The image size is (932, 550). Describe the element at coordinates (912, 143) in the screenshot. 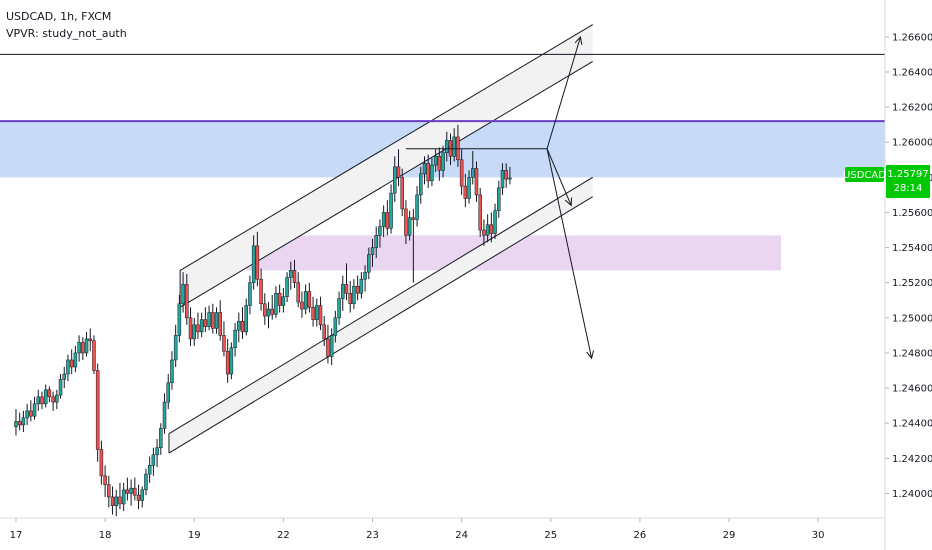

I see `y-tick-label: 1.26000` at that location.